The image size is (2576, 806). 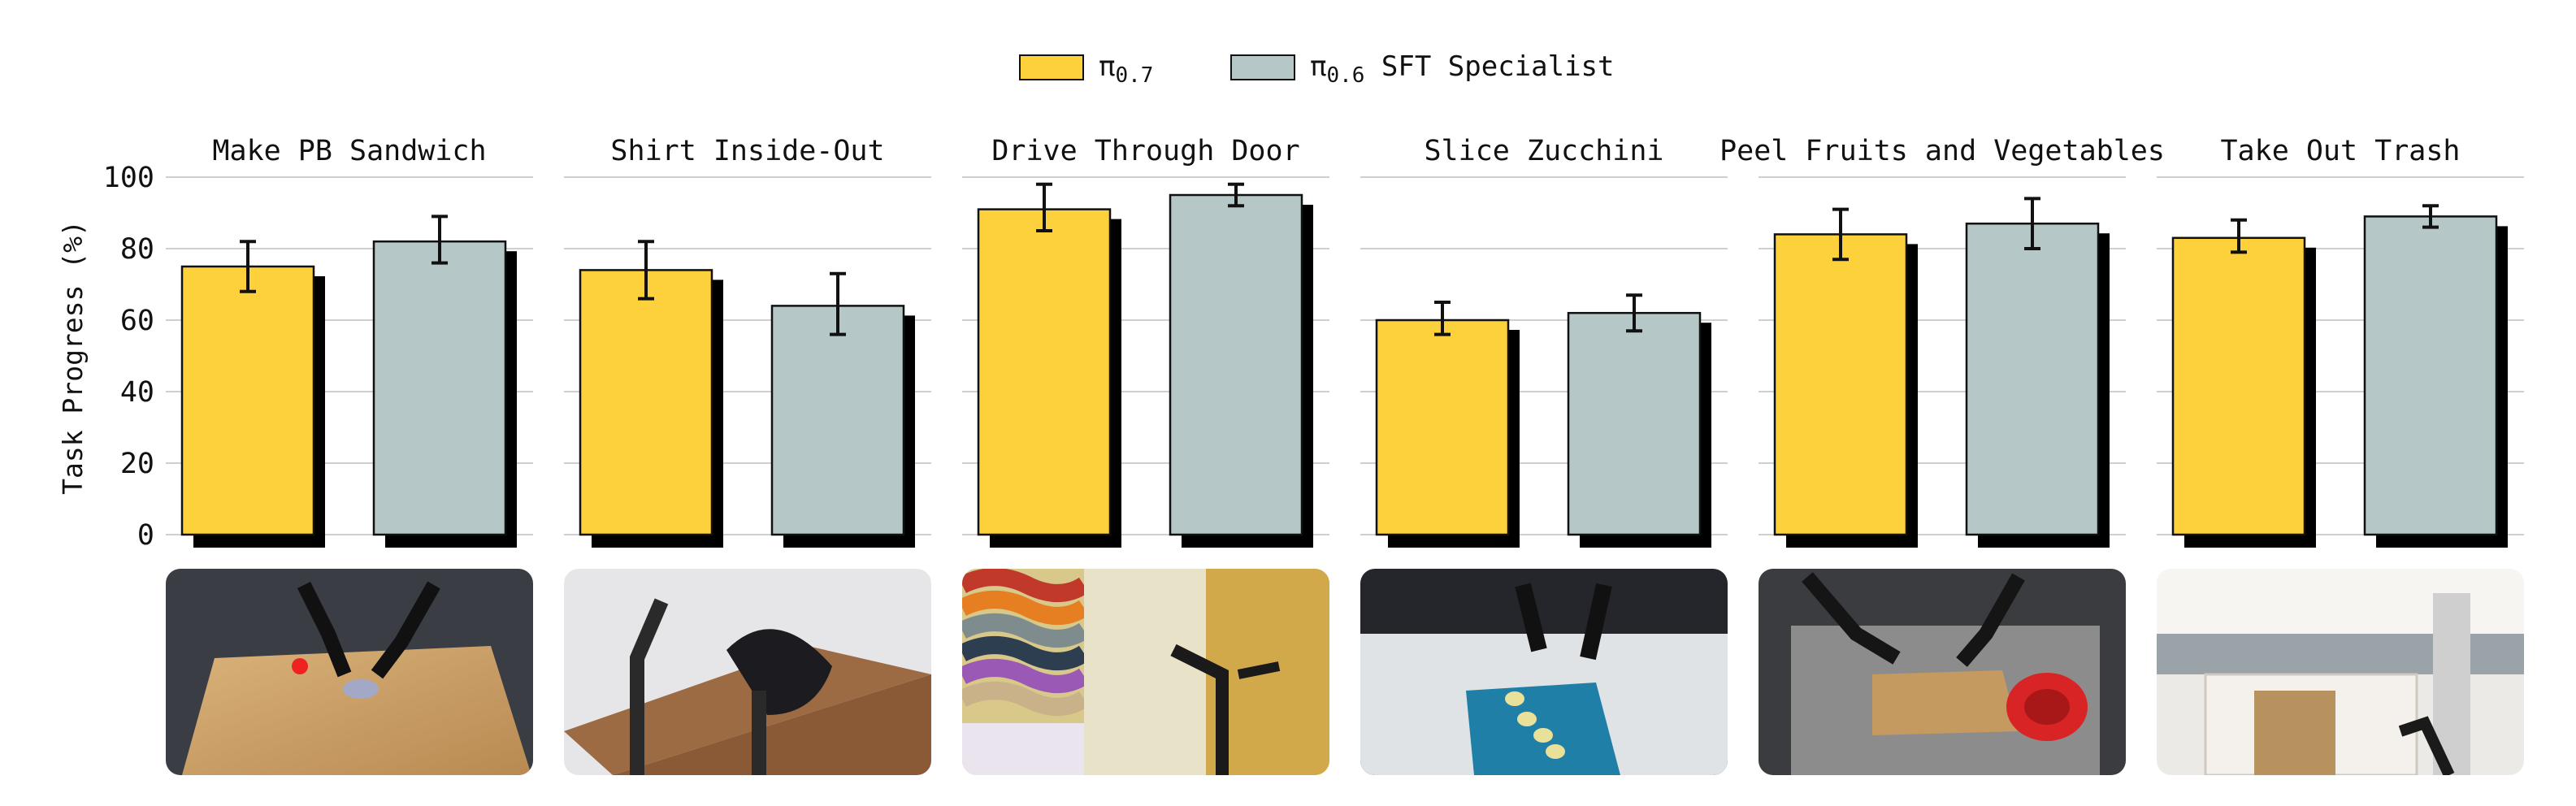 I want to click on legend-label-pi06: π0.6 SFT Specialist, so click(x=1462, y=69).